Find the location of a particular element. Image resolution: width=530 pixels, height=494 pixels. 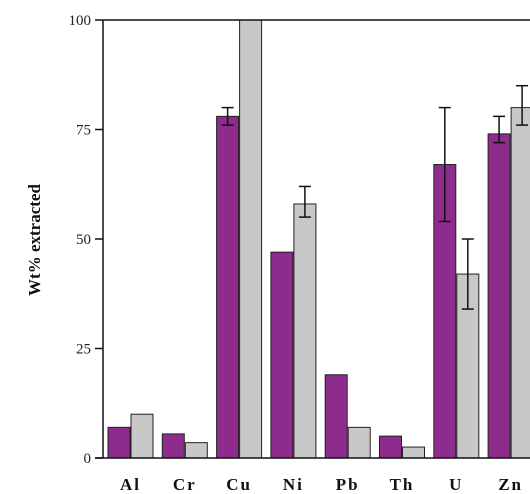

y-axis-title: Wt% extracted is located at coordinates (34, 240).